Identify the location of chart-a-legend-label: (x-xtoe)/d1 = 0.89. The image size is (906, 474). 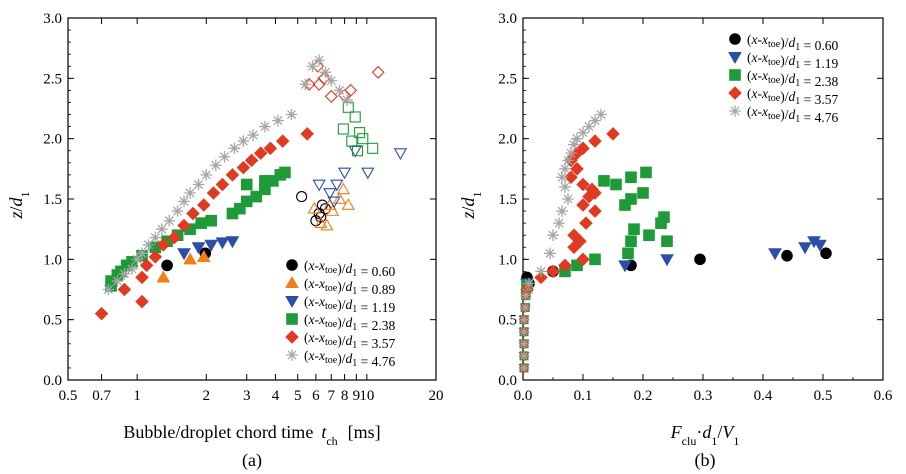
(349, 286).